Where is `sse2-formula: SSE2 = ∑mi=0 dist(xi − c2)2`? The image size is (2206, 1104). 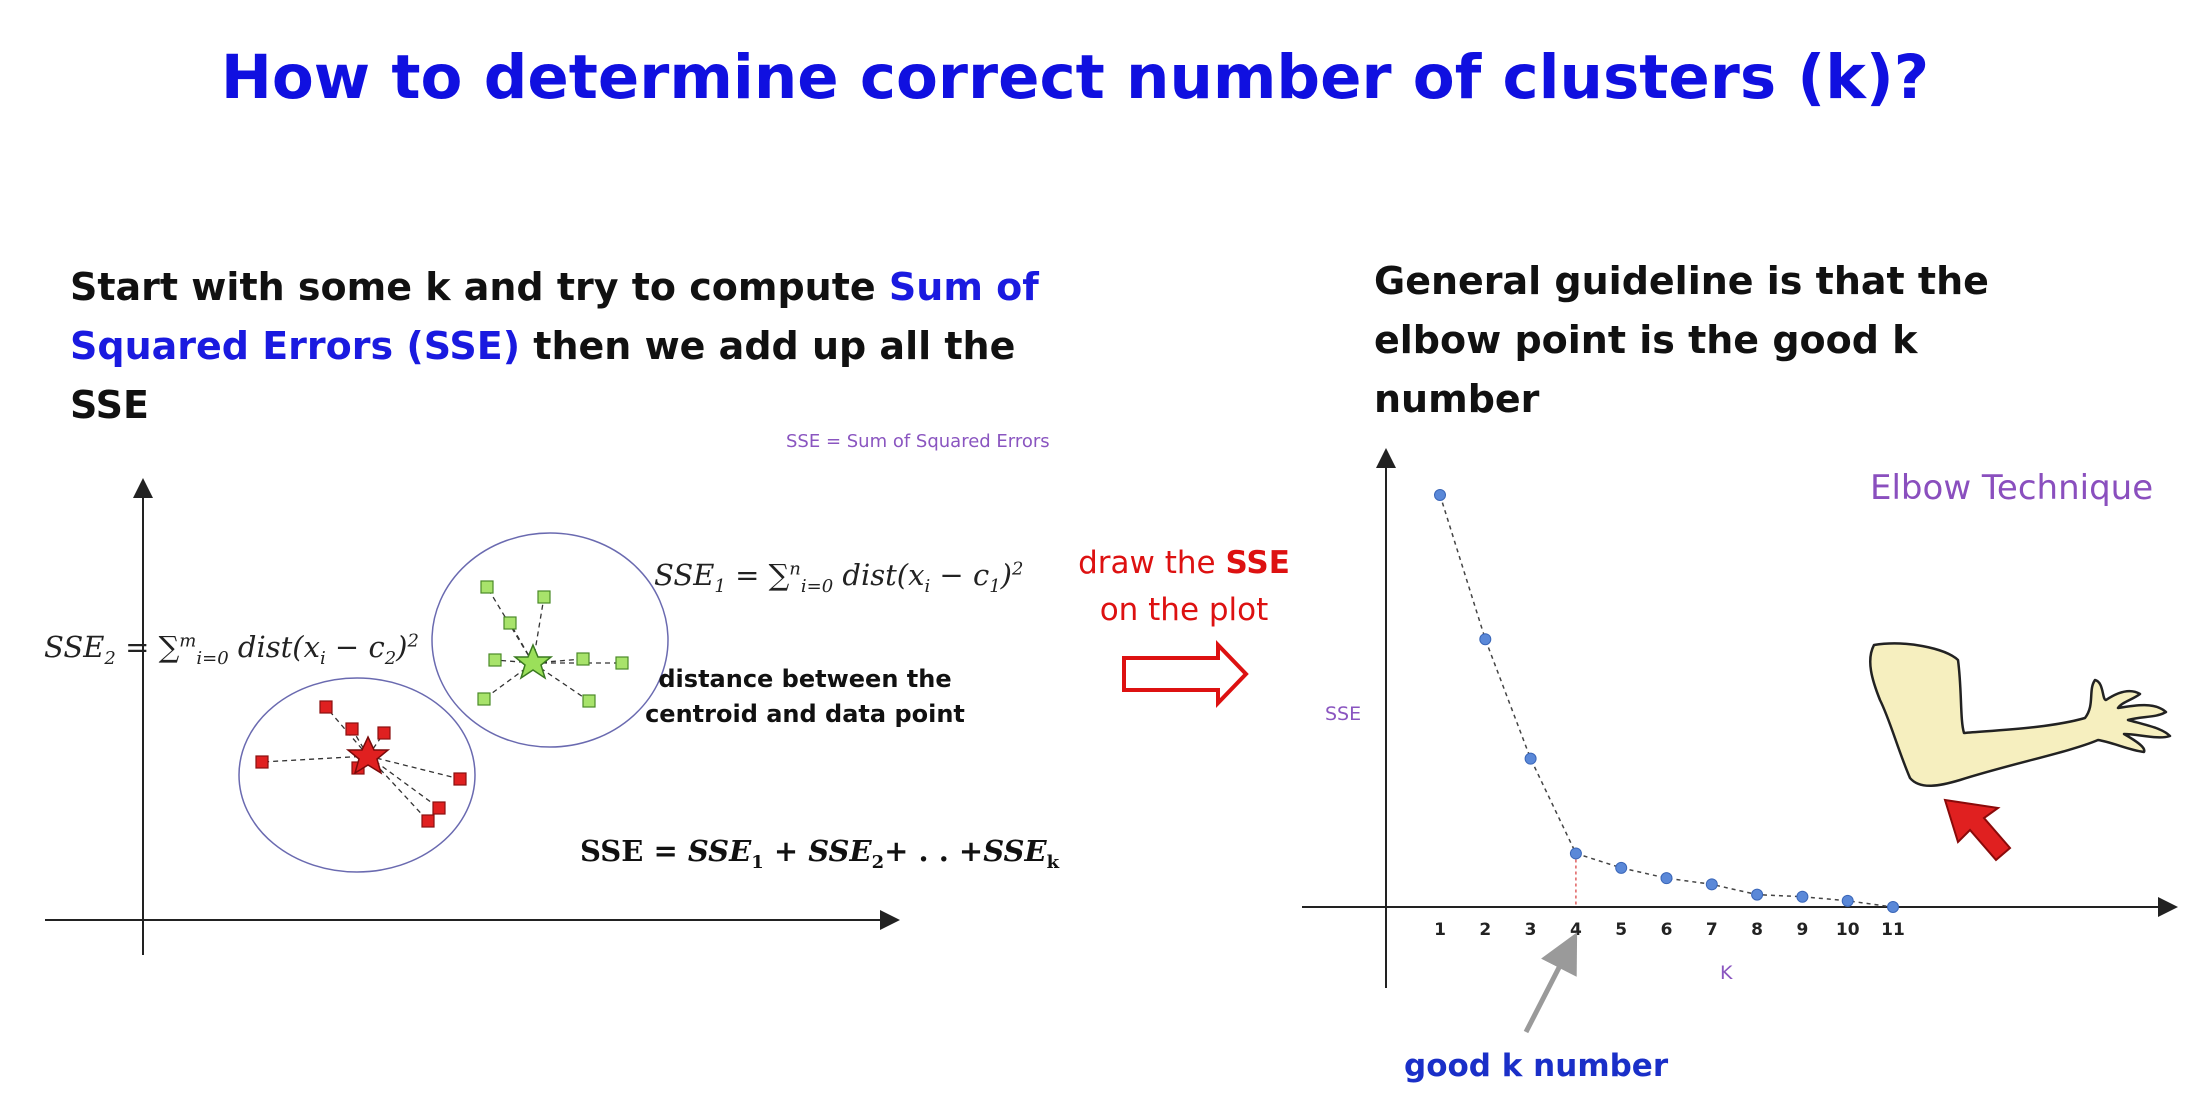 sse2-formula: SSE2 = ∑mi=0 dist(xi − c2)2 is located at coordinates (231, 649).